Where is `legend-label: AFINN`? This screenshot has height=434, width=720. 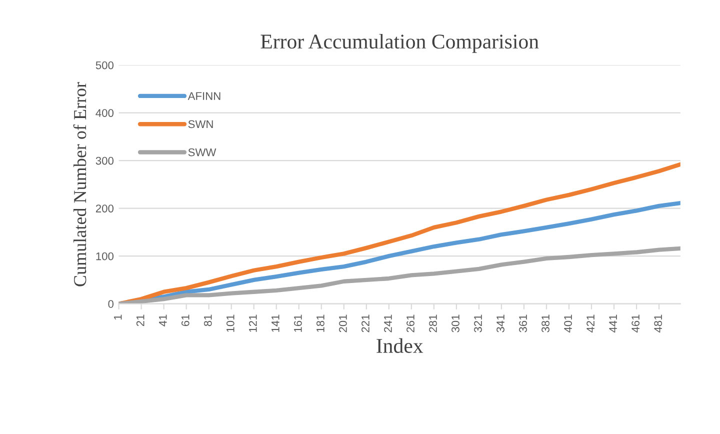 legend-label: AFINN is located at coordinates (204, 96).